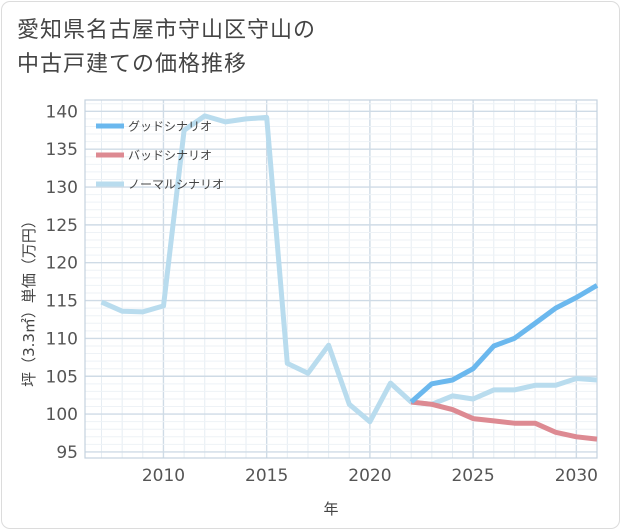  What do you see at coordinates (163, 476) in the screenshot?
I see `x-tick-label: 2010` at bounding box center [163, 476].